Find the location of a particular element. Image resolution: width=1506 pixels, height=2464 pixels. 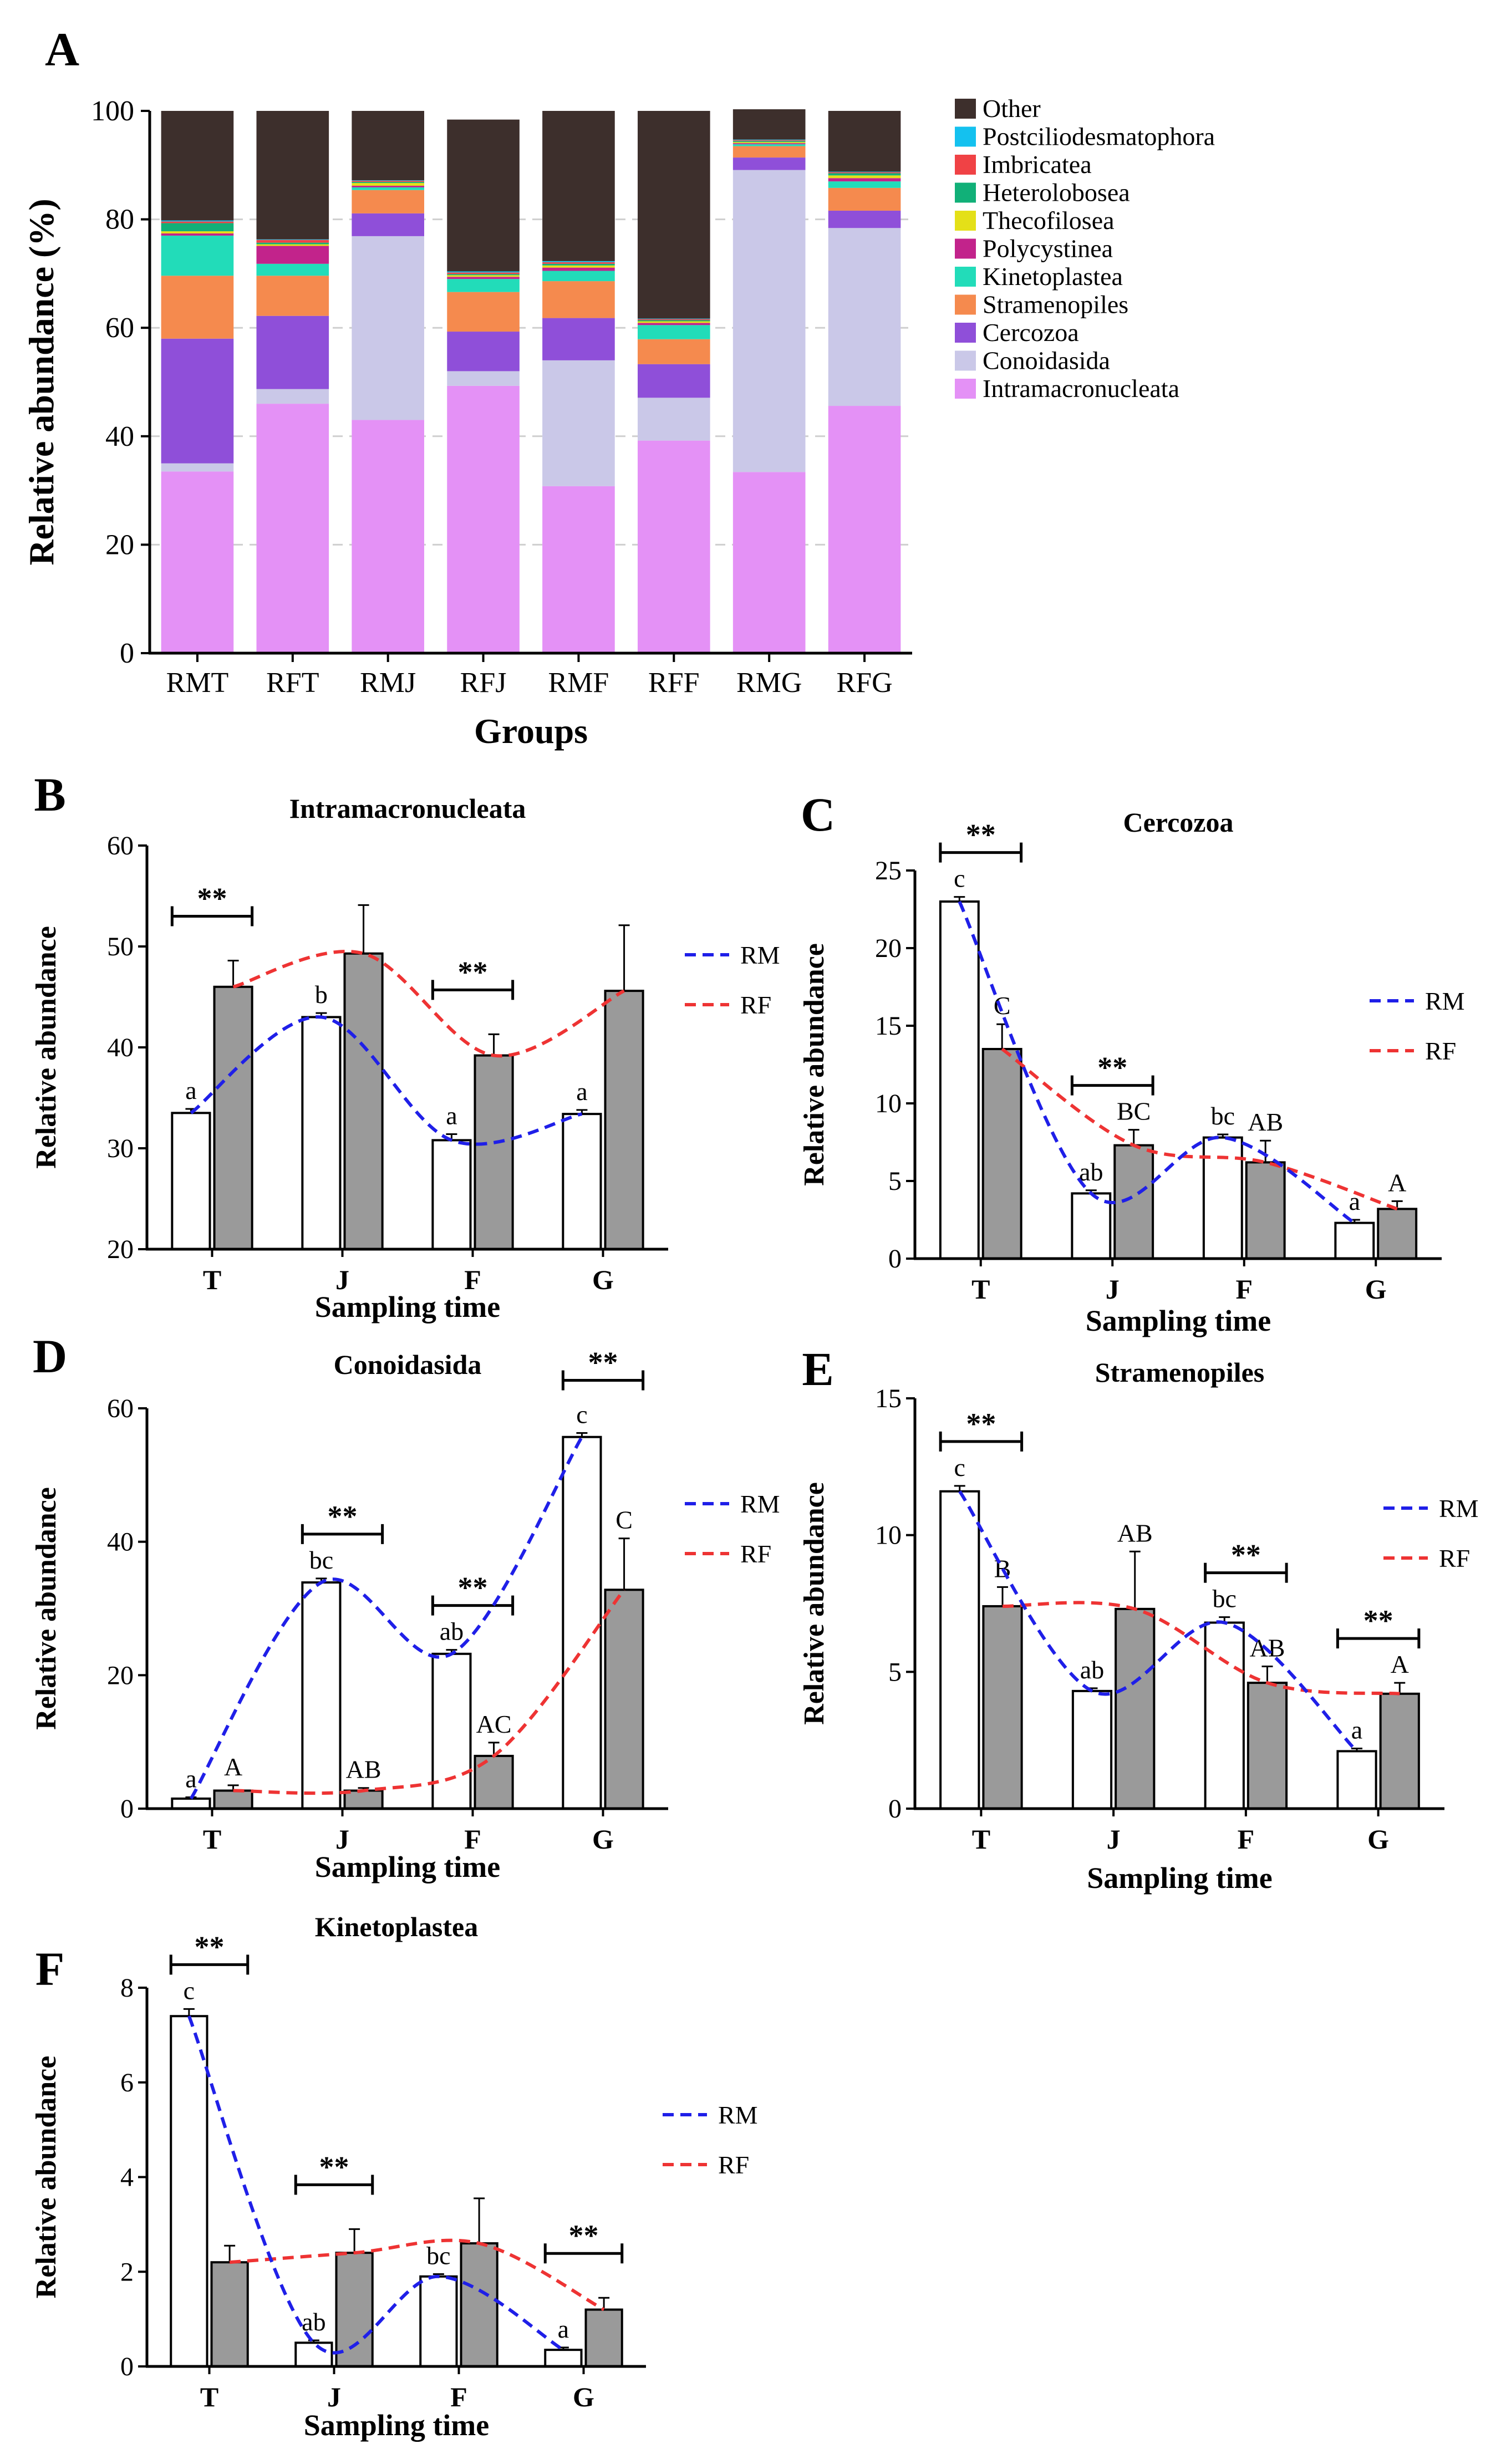

significance-letter: AB is located at coordinates (1135, 1533).